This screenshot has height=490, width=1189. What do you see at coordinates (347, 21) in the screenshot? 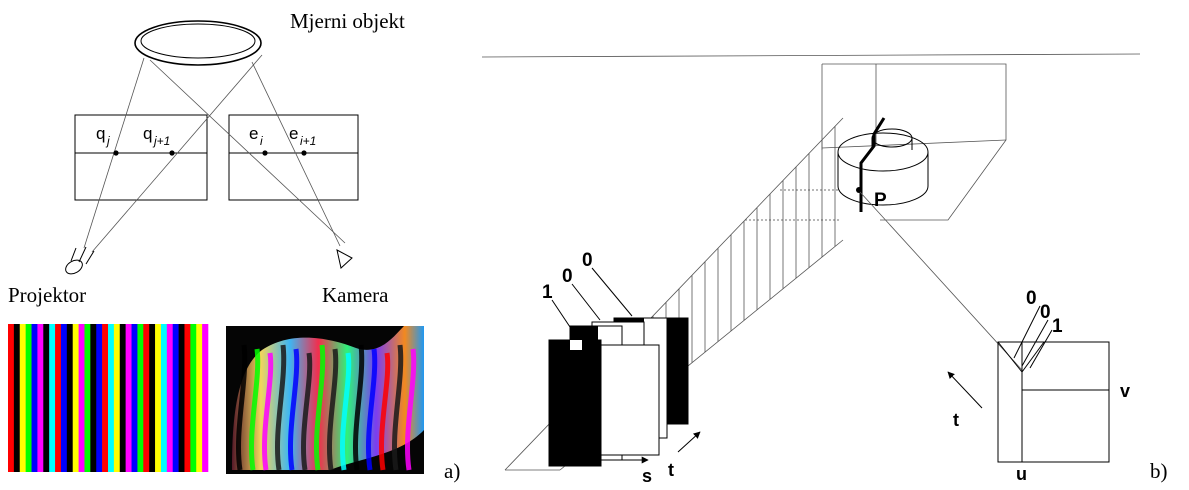
I see `object-label: Mjerni objekt` at bounding box center [347, 21].